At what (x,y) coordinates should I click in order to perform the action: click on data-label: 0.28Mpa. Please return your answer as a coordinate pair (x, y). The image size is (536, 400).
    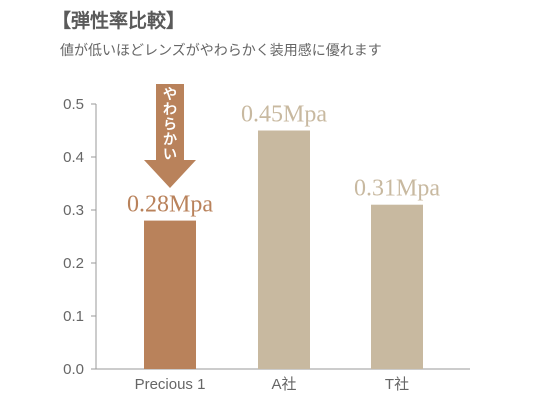
    Looking at the image, I should click on (170, 205).